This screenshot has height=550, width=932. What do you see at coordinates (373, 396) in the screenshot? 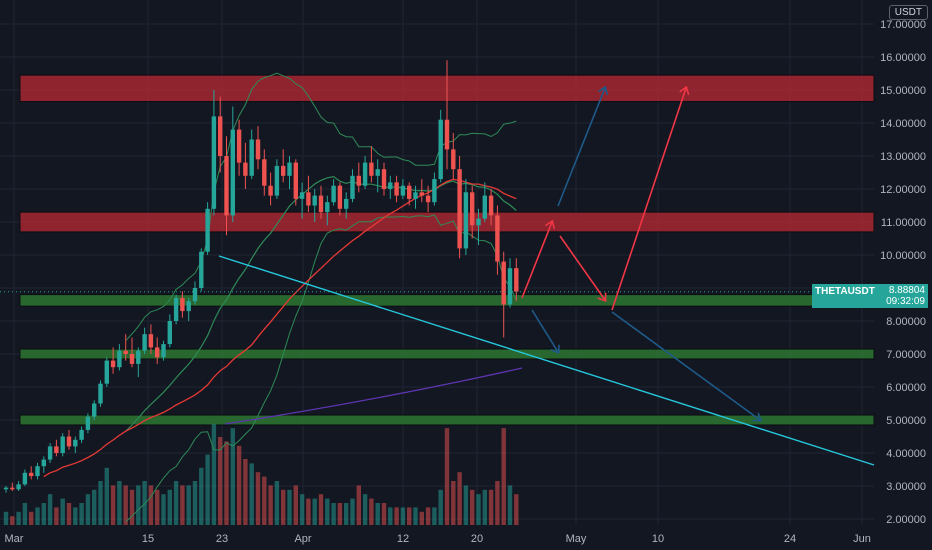
I see `ma200-line` at bounding box center [373, 396].